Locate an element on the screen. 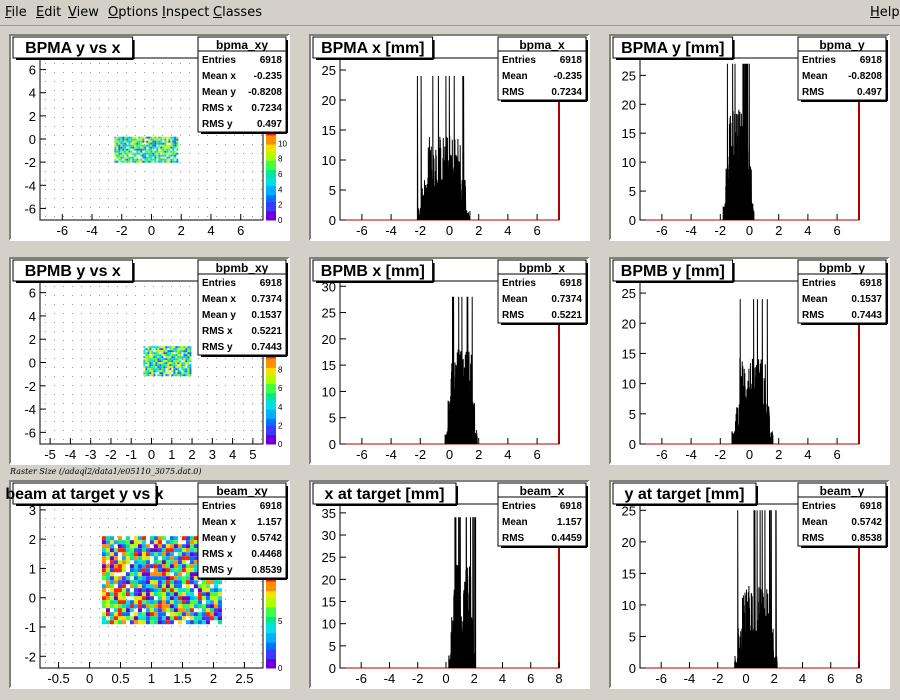 Image resolution: width=900 pixels, height=700 pixels. x-tick-label: 2 is located at coordinates (478, 230).